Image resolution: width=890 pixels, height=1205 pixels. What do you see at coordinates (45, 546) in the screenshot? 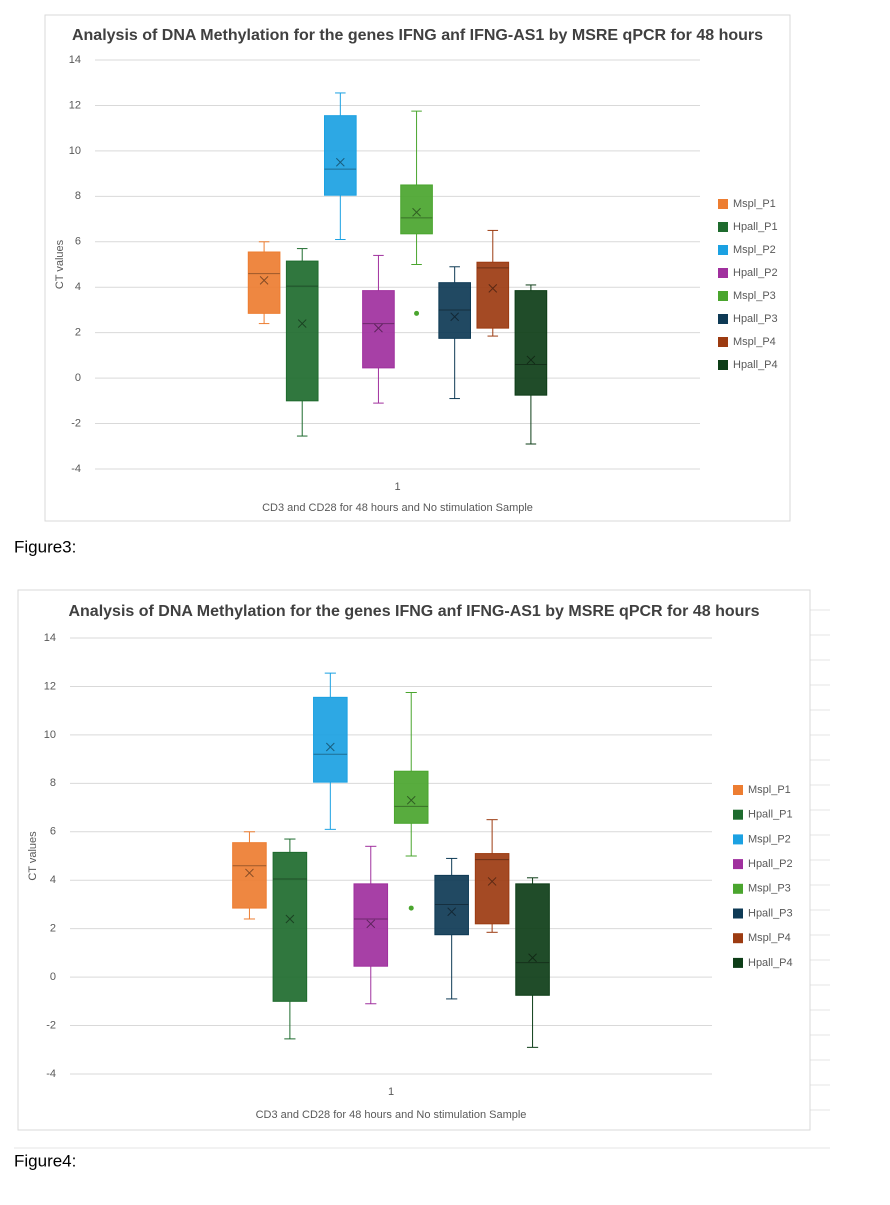
I see `figure-caption: Figure3:` at bounding box center [45, 546].